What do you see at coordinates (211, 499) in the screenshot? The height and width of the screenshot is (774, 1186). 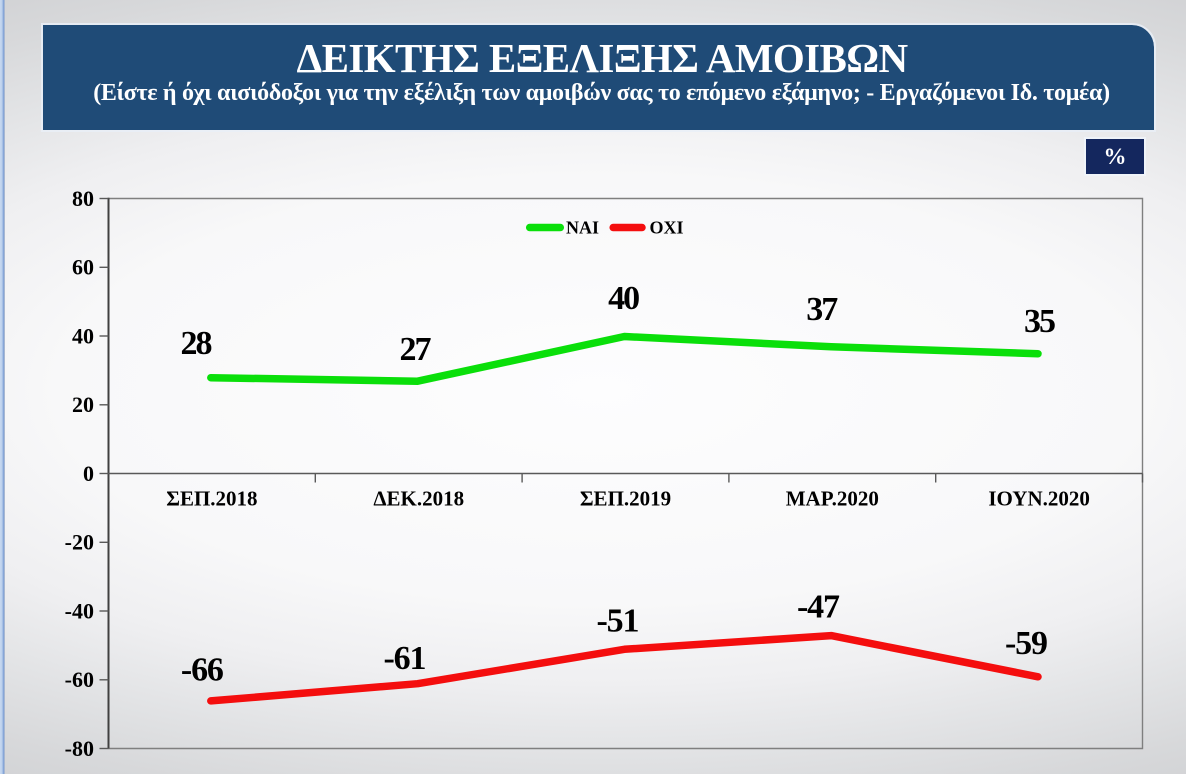 I see `svg-text: ΣΕΠ.2018` at bounding box center [211, 499].